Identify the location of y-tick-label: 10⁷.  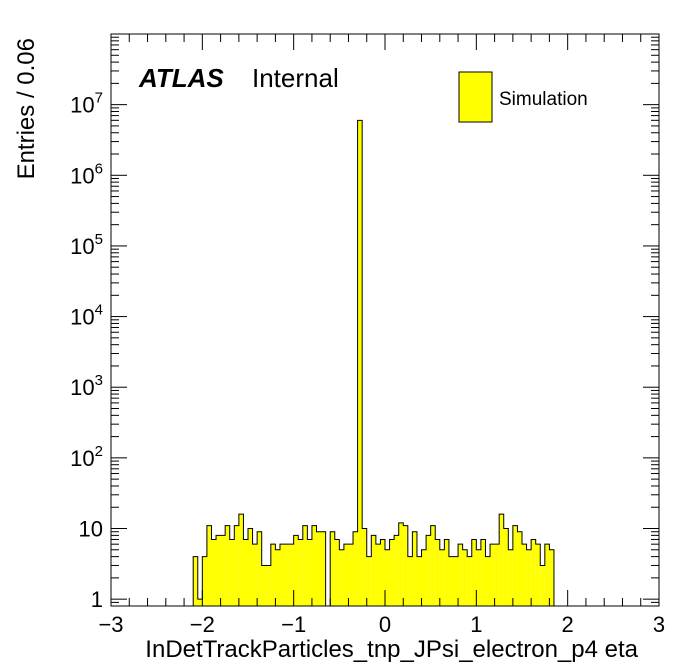
(86, 104).